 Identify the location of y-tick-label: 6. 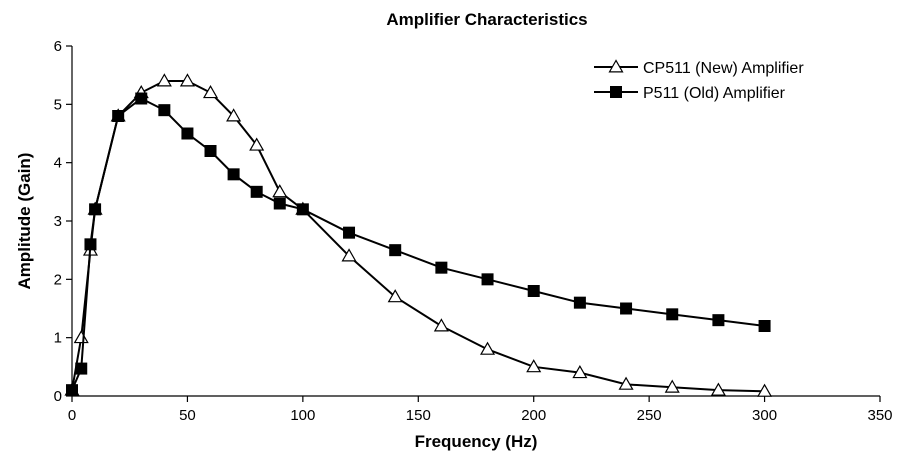
(58, 46).